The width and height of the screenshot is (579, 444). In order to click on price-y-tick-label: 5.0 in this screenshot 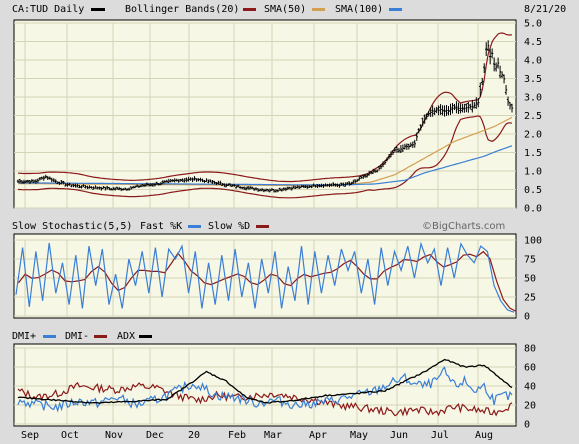, I will do `click(533, 24)`.